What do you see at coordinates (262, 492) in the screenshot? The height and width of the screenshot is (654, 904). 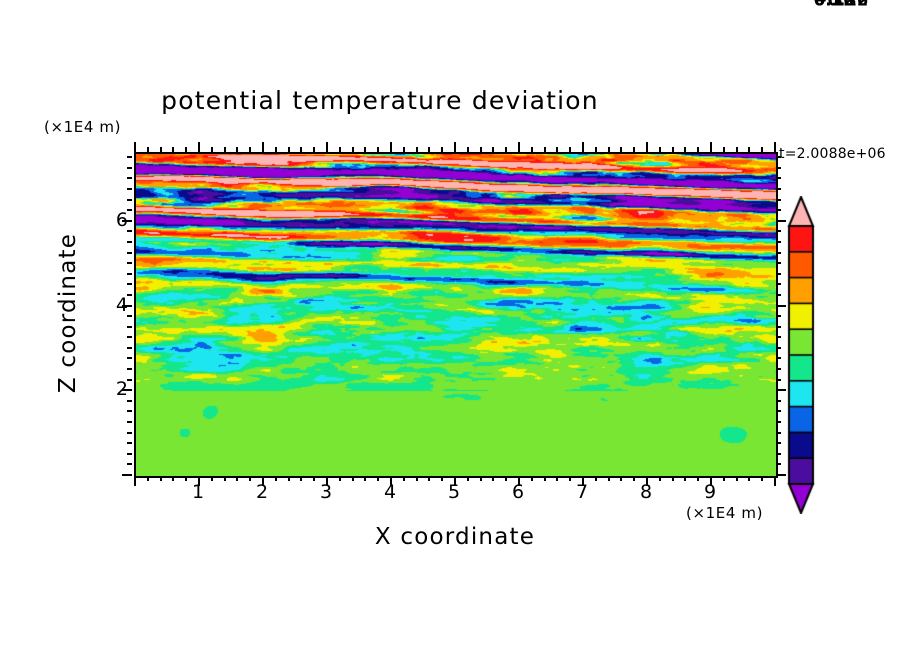 I see `x-tick-label-2: 2` at bounding box center [262, 492].